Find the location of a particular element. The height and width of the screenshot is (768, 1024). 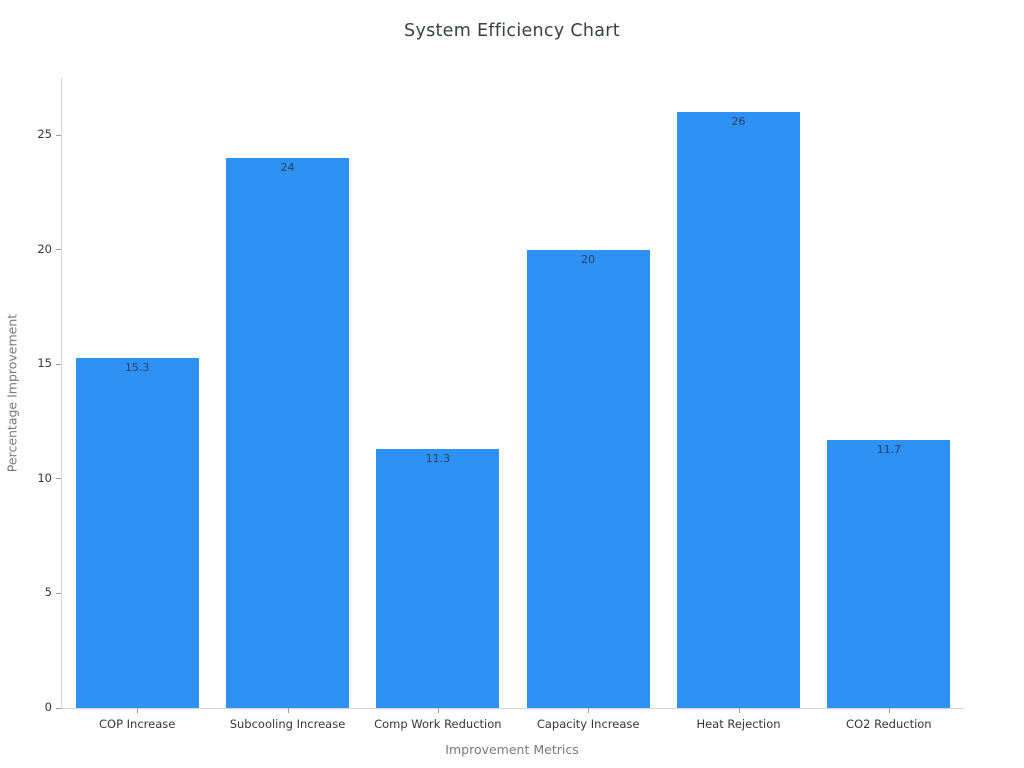

y-tick-label: 20 is located at coordinates (44, 248).